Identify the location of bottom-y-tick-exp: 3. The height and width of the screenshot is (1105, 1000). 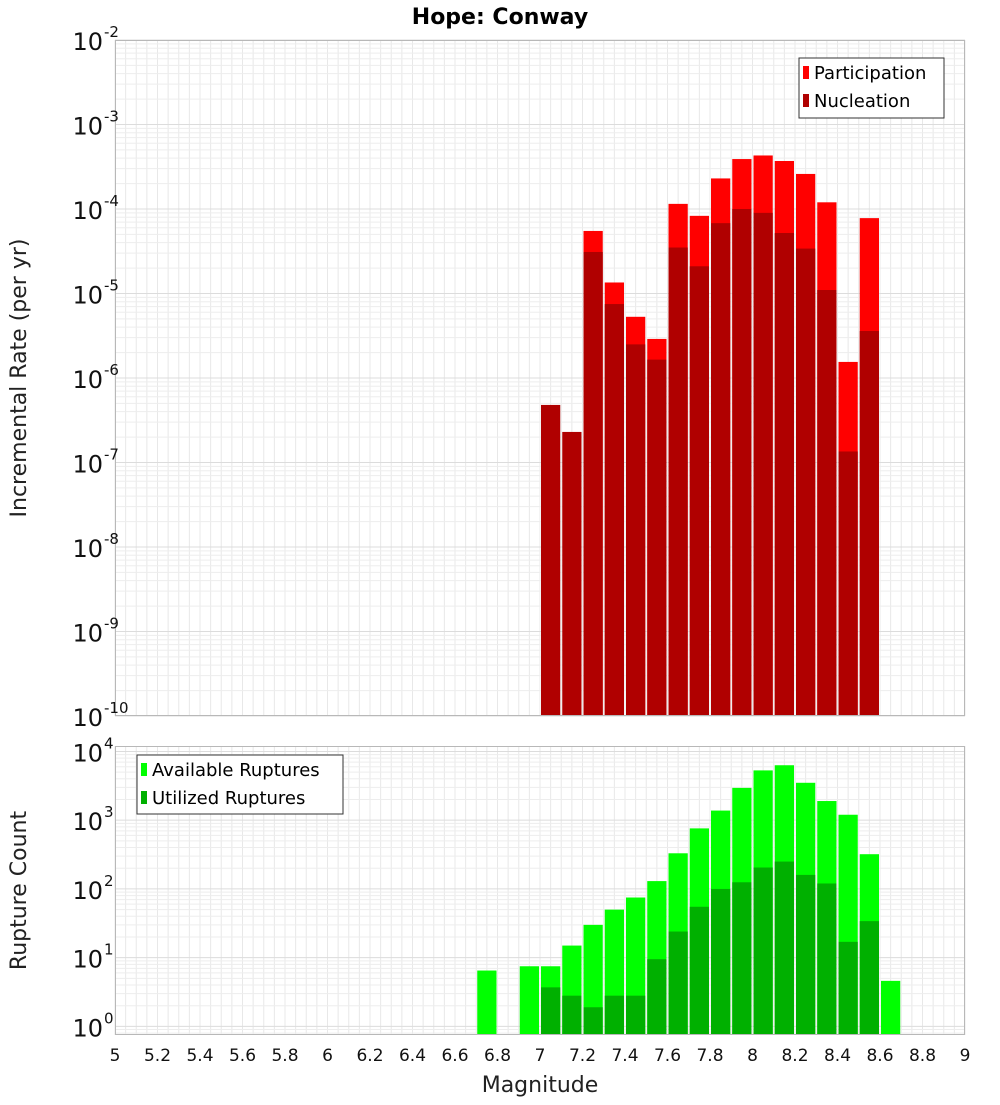
(109, 812).